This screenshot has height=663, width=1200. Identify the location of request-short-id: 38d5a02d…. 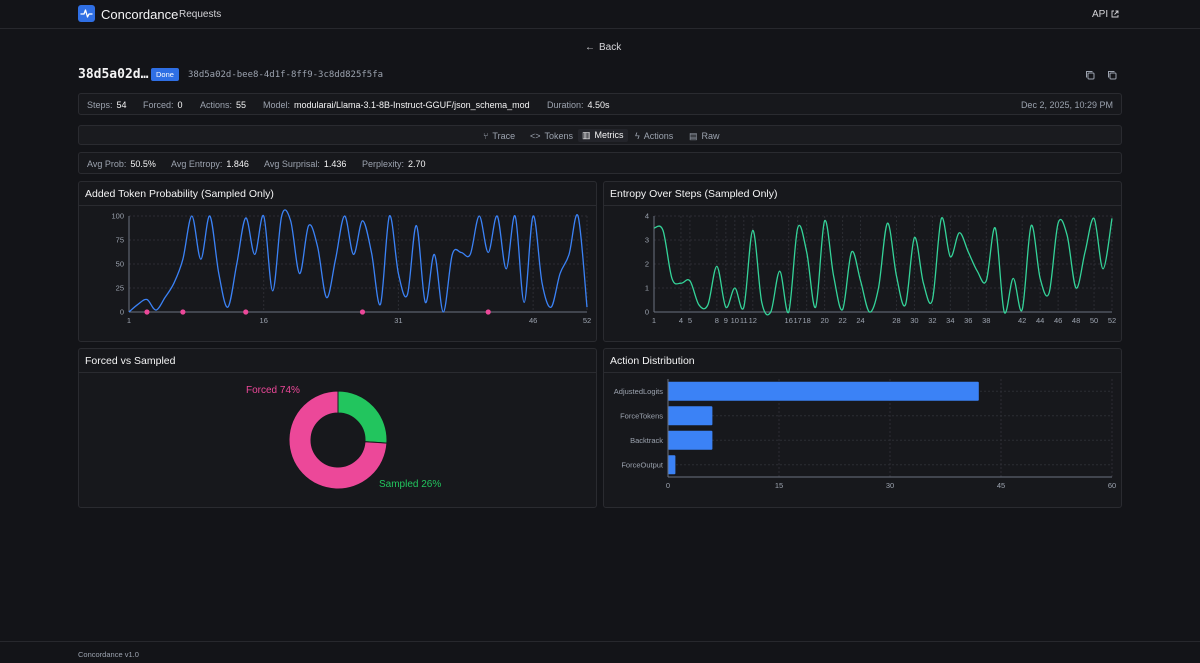
(113, 74).